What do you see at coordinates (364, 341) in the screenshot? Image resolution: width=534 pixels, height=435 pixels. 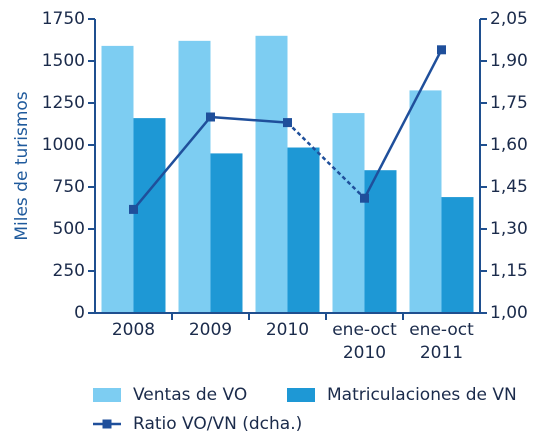 I see `x-tick-label: ene-oct 2010` at bounding box center [364, 341].